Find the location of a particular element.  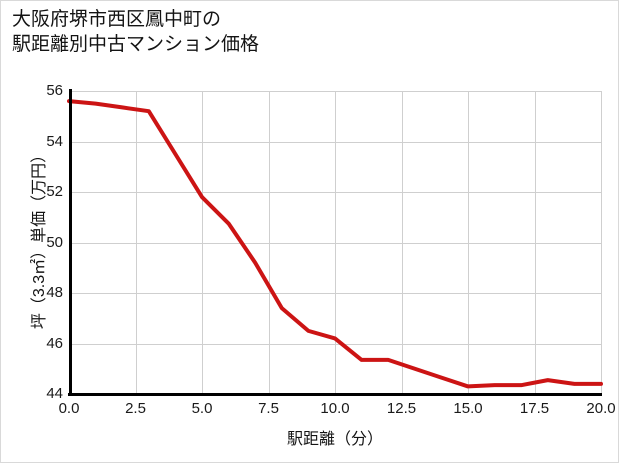

x-tick-label: 12.5 is located at coordinates (401, 408).